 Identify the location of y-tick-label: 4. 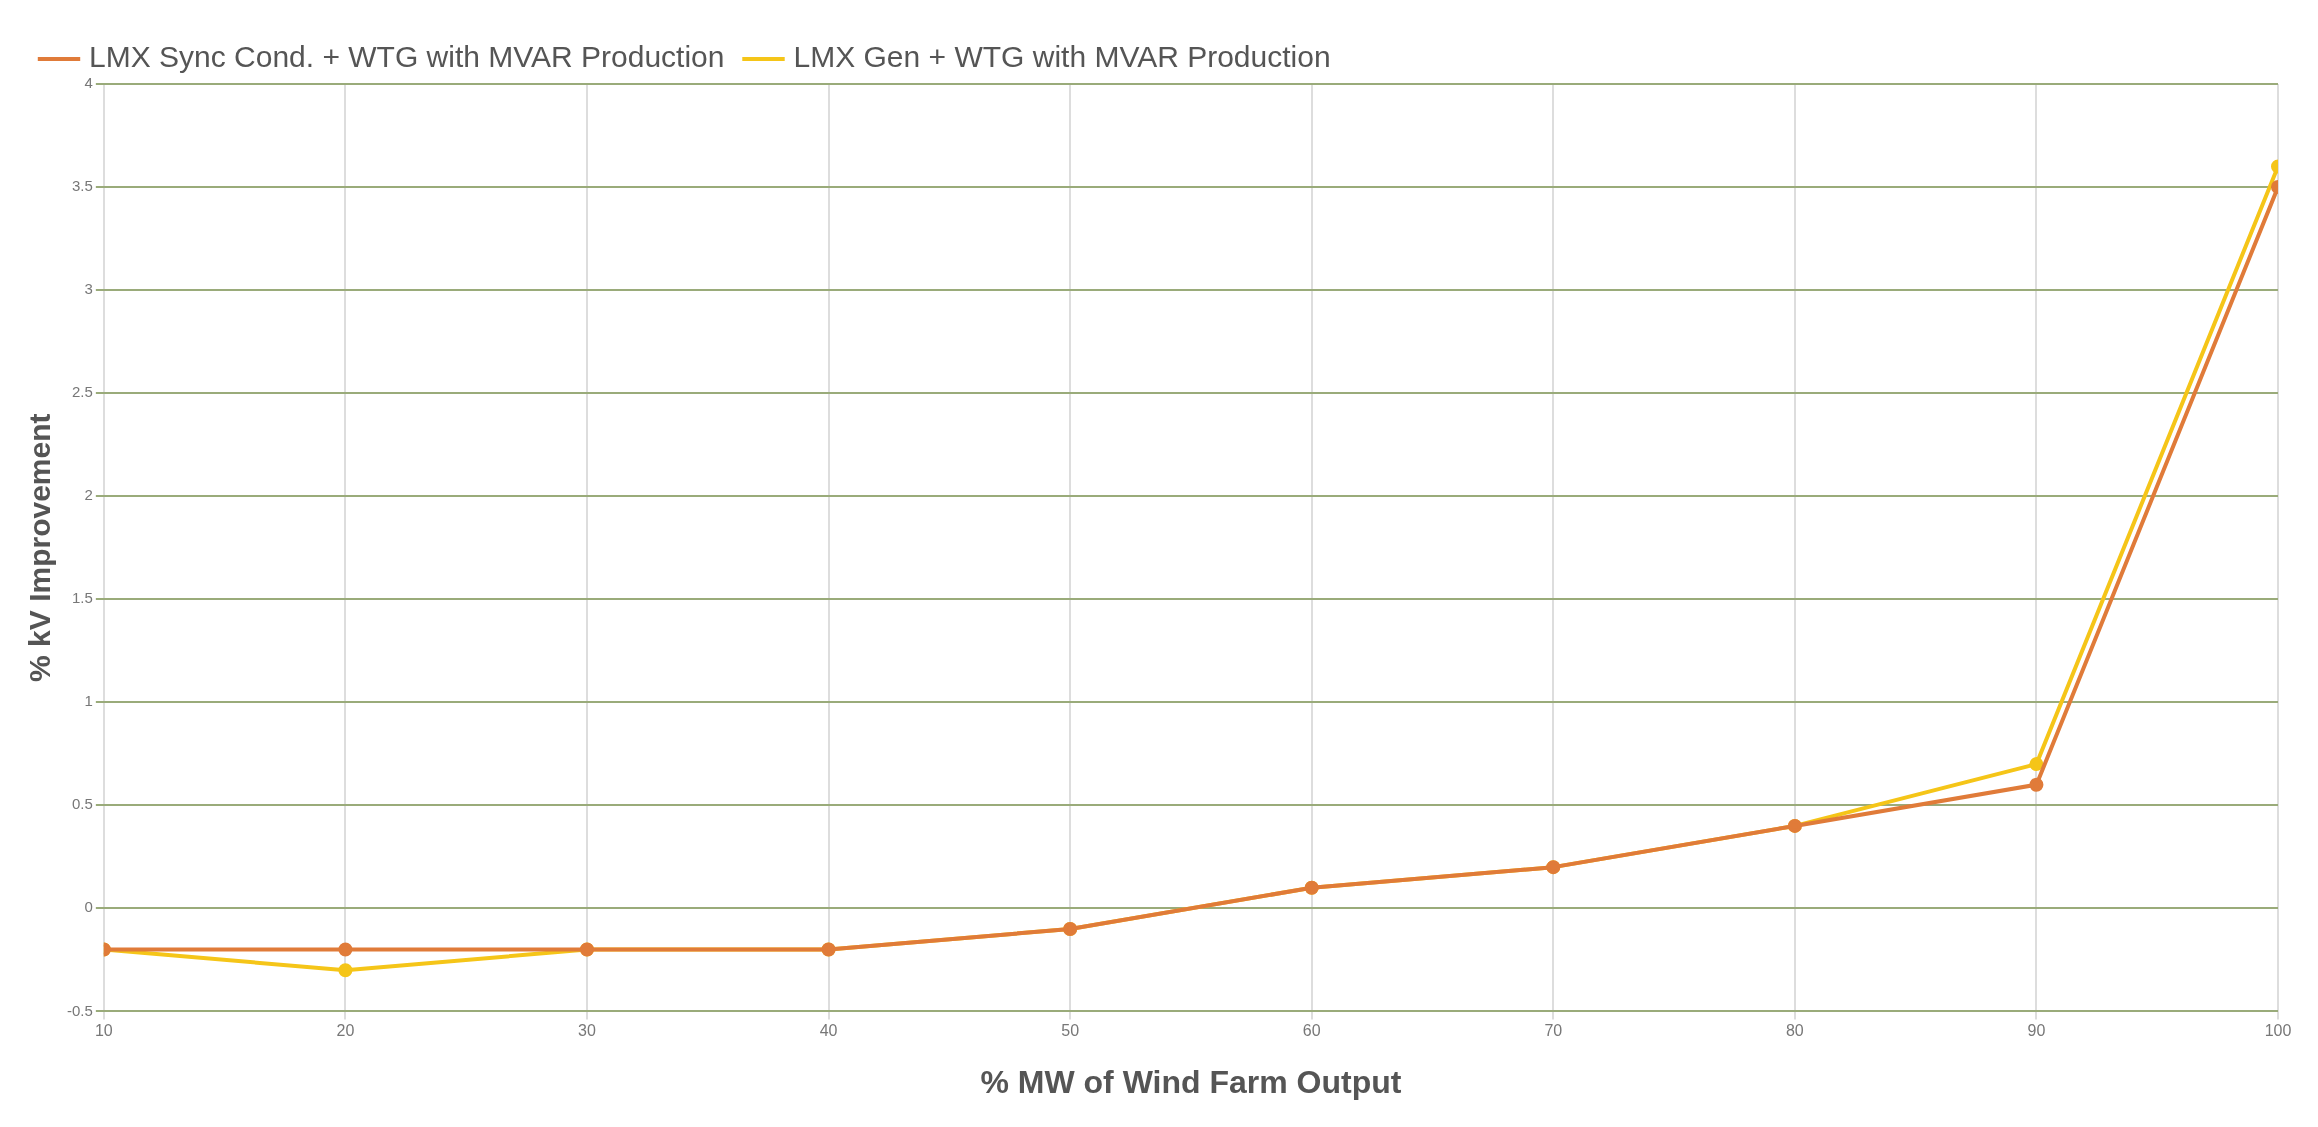
(88, 83).